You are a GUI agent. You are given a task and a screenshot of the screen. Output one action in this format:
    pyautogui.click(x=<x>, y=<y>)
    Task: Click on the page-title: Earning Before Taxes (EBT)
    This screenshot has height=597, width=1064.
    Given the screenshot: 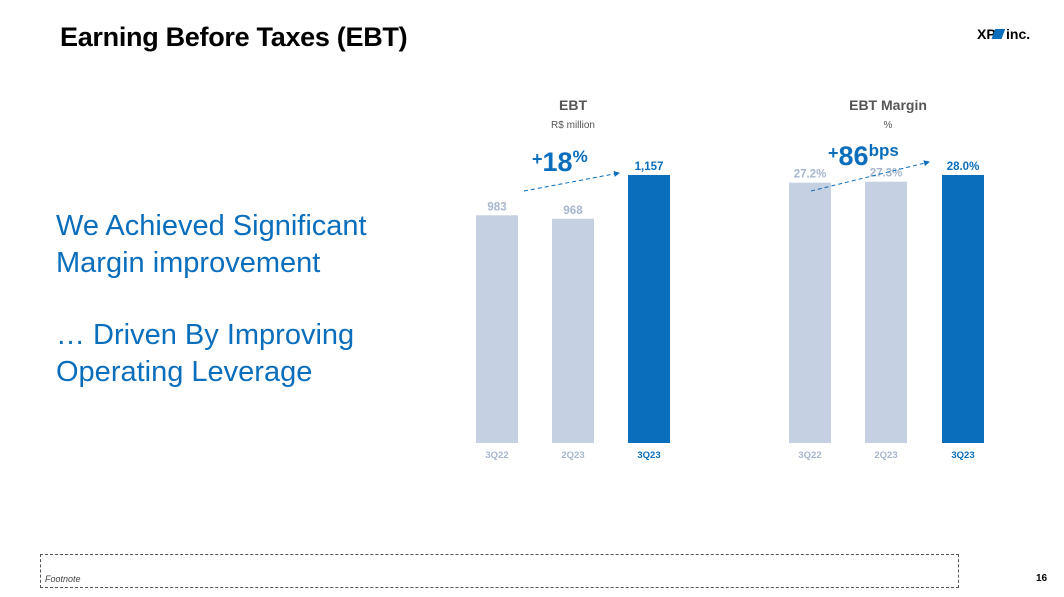 What is the action you would take?
    pyautogui.click(x=234, y=37)
    